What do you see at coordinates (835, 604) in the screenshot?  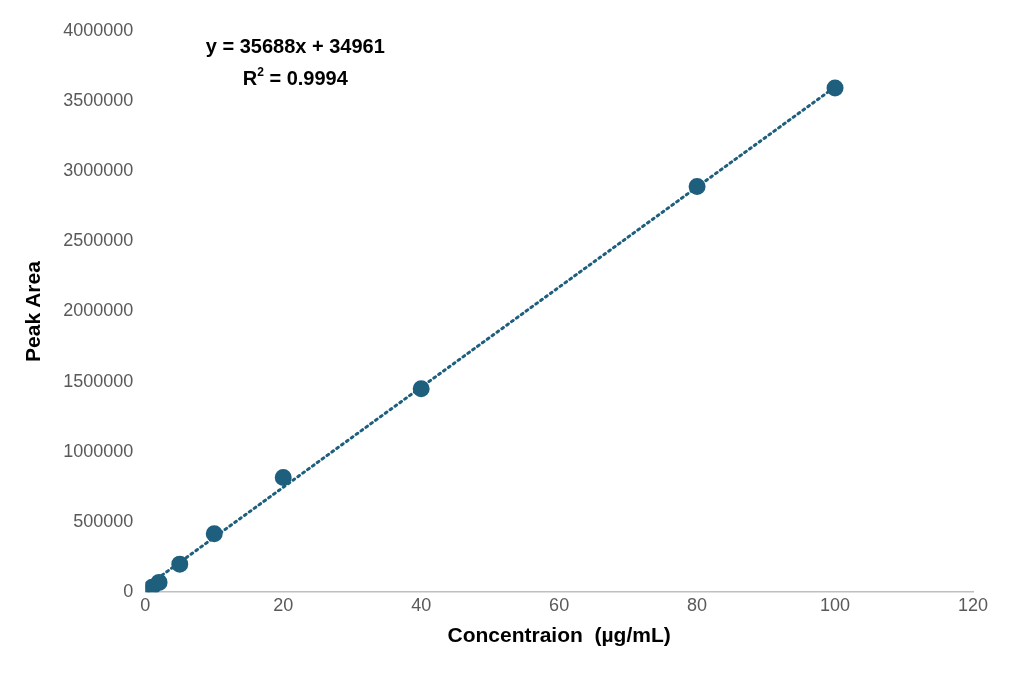 I see `x-tick-label: 100` at bounding box center [835, 604].